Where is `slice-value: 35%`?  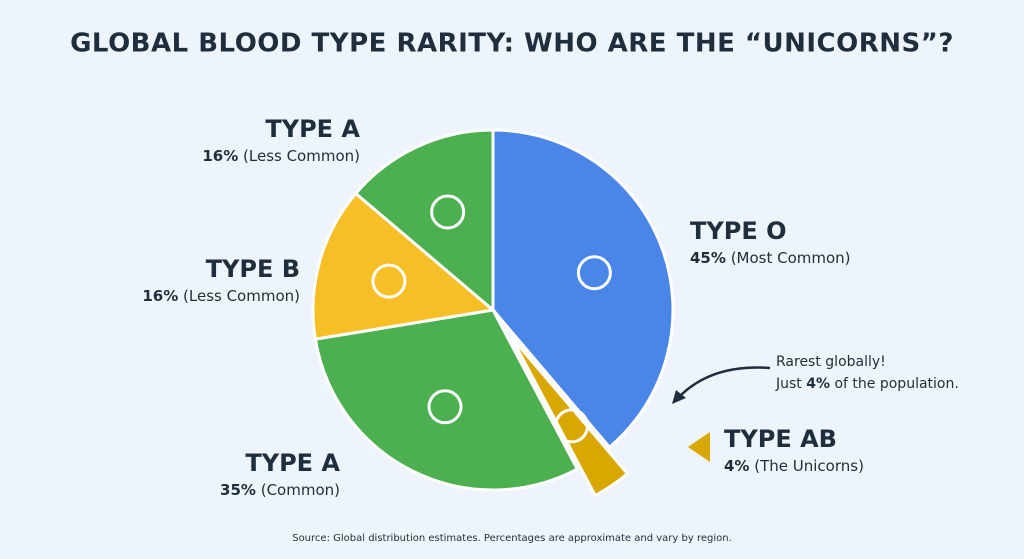
slice-value: 35% is located at coordinates (238, 490).